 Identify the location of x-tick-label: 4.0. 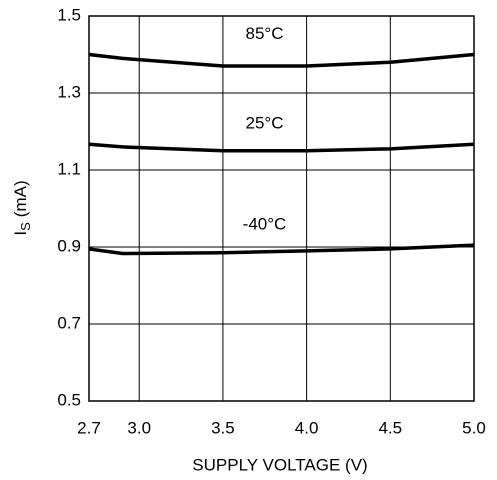
(307, 427).